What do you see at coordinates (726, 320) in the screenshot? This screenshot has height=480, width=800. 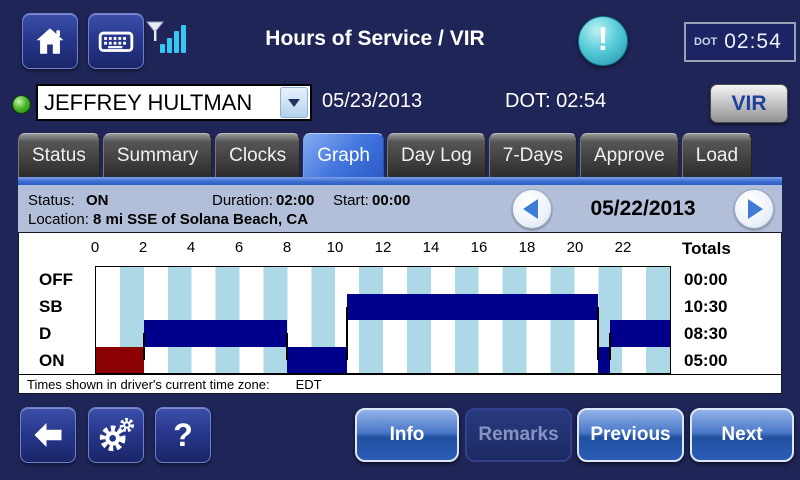 I see `duty-totals-column: 00:00 10:30 08:30 05:00` at bounding box center [726, 320].